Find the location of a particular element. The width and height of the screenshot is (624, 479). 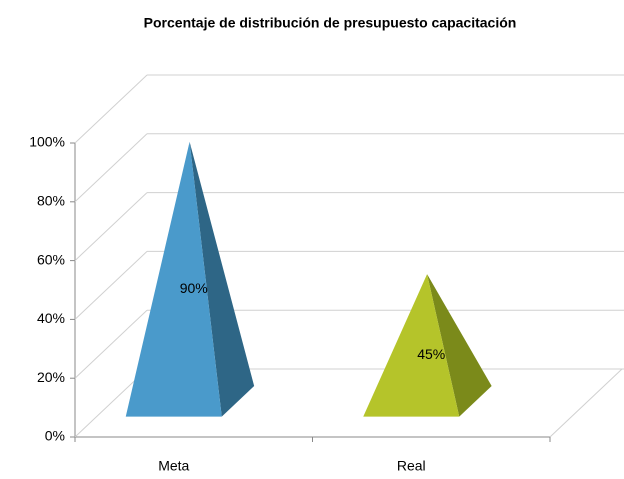

x-tick-label: Meta is located at coordinates (173, 466).